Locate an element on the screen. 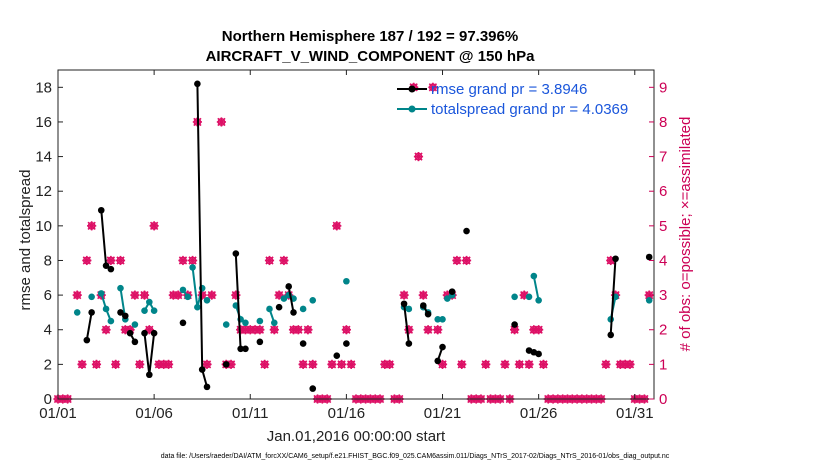 This screenshot has height=470, width=830. y2-tick-label: 3 is located at coordinates (663, 295).